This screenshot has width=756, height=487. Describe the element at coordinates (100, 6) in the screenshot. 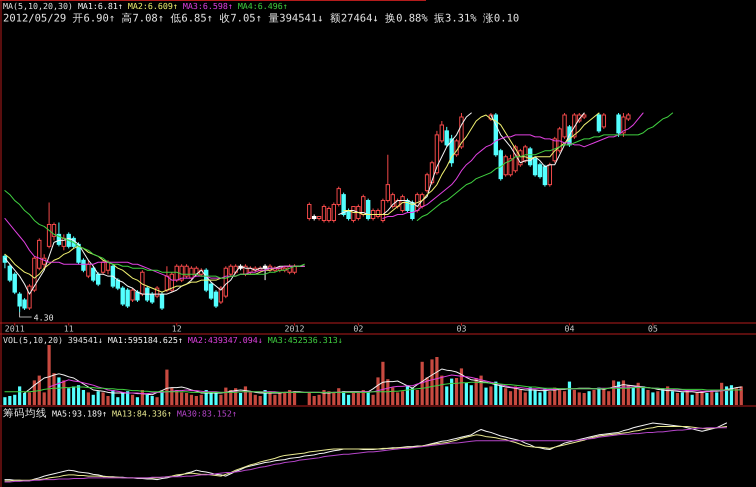

I see `legend: MA1:6.81↑` at that location.